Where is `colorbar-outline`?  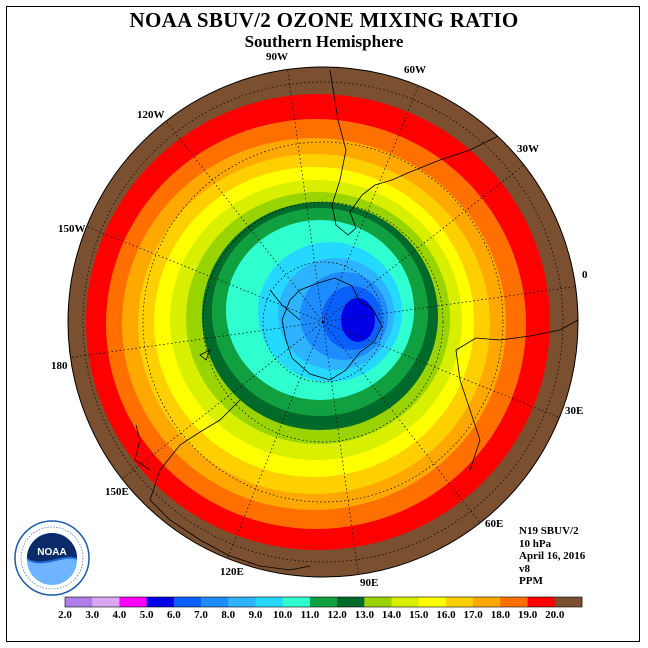
colorbar-outline is located at coordinates (323, 602).